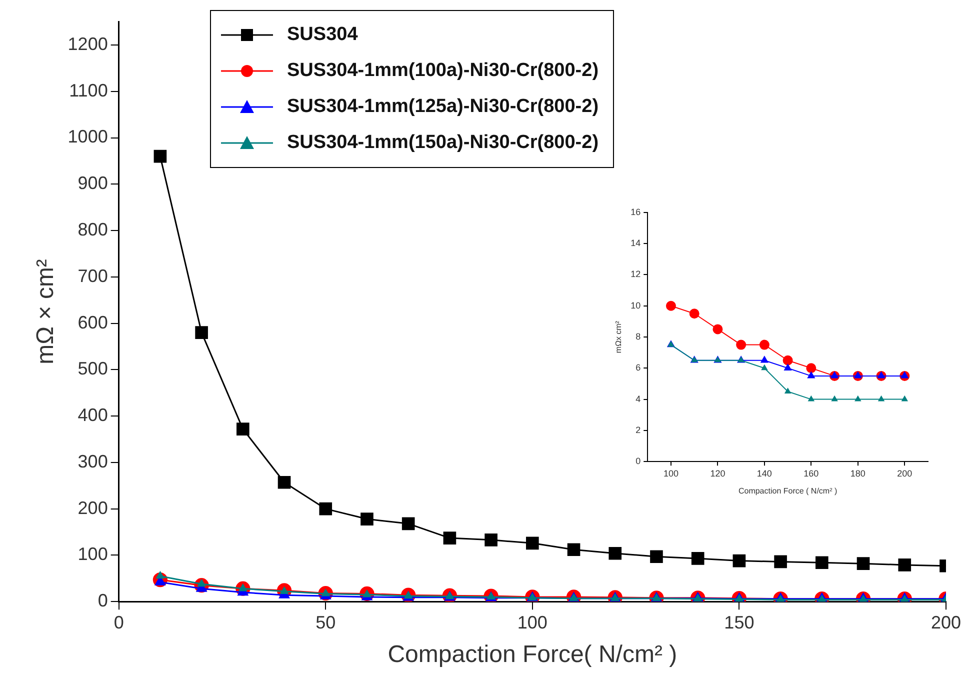 The image size is (972, 692). What do you see at coordinates (635, 274) in the screenshot?
I see `y-tick-label: 12` at bounding box center [635, 274].